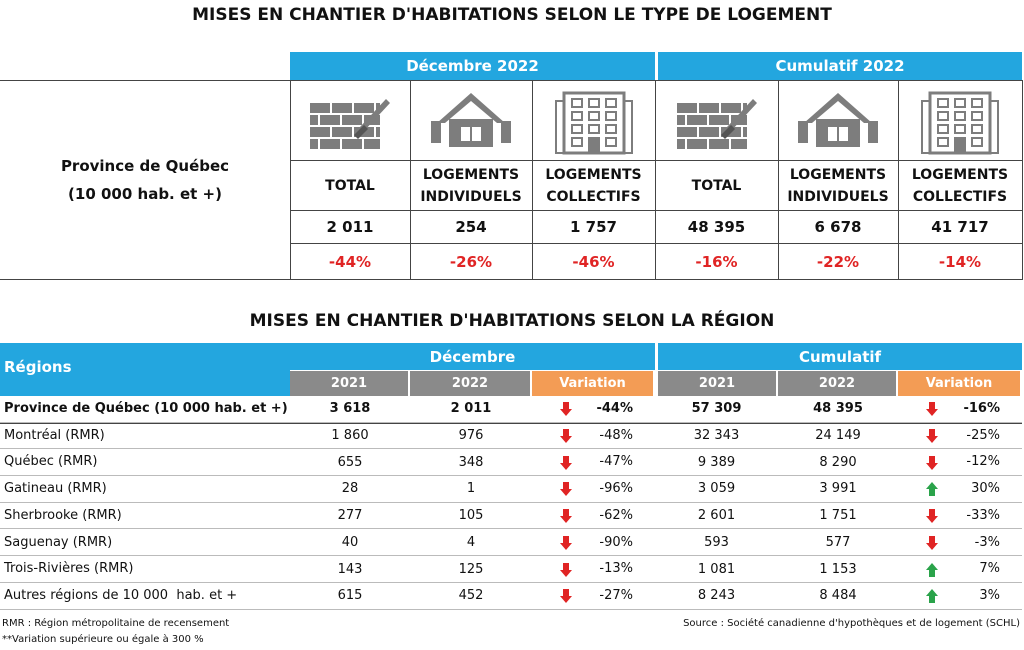 Image resolution: width=1024 pixels, height=650 pixels. What do you see at coordinates (989, 569) in the screenshot?
I see `variation: 7%` at bounding box center [989, 569].